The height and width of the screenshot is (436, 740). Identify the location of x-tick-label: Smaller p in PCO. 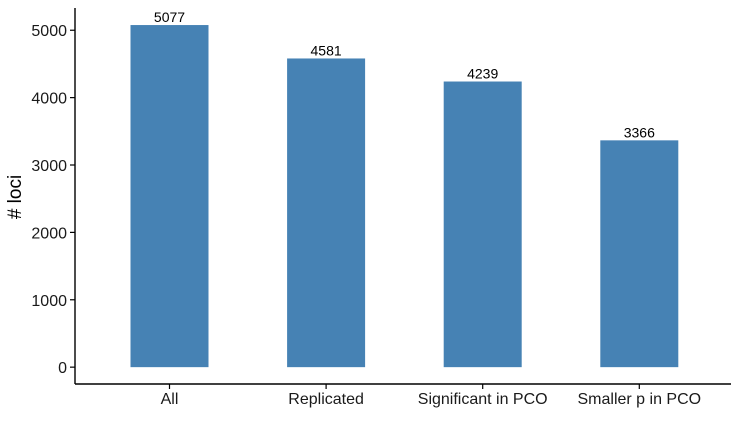
(640, 399).